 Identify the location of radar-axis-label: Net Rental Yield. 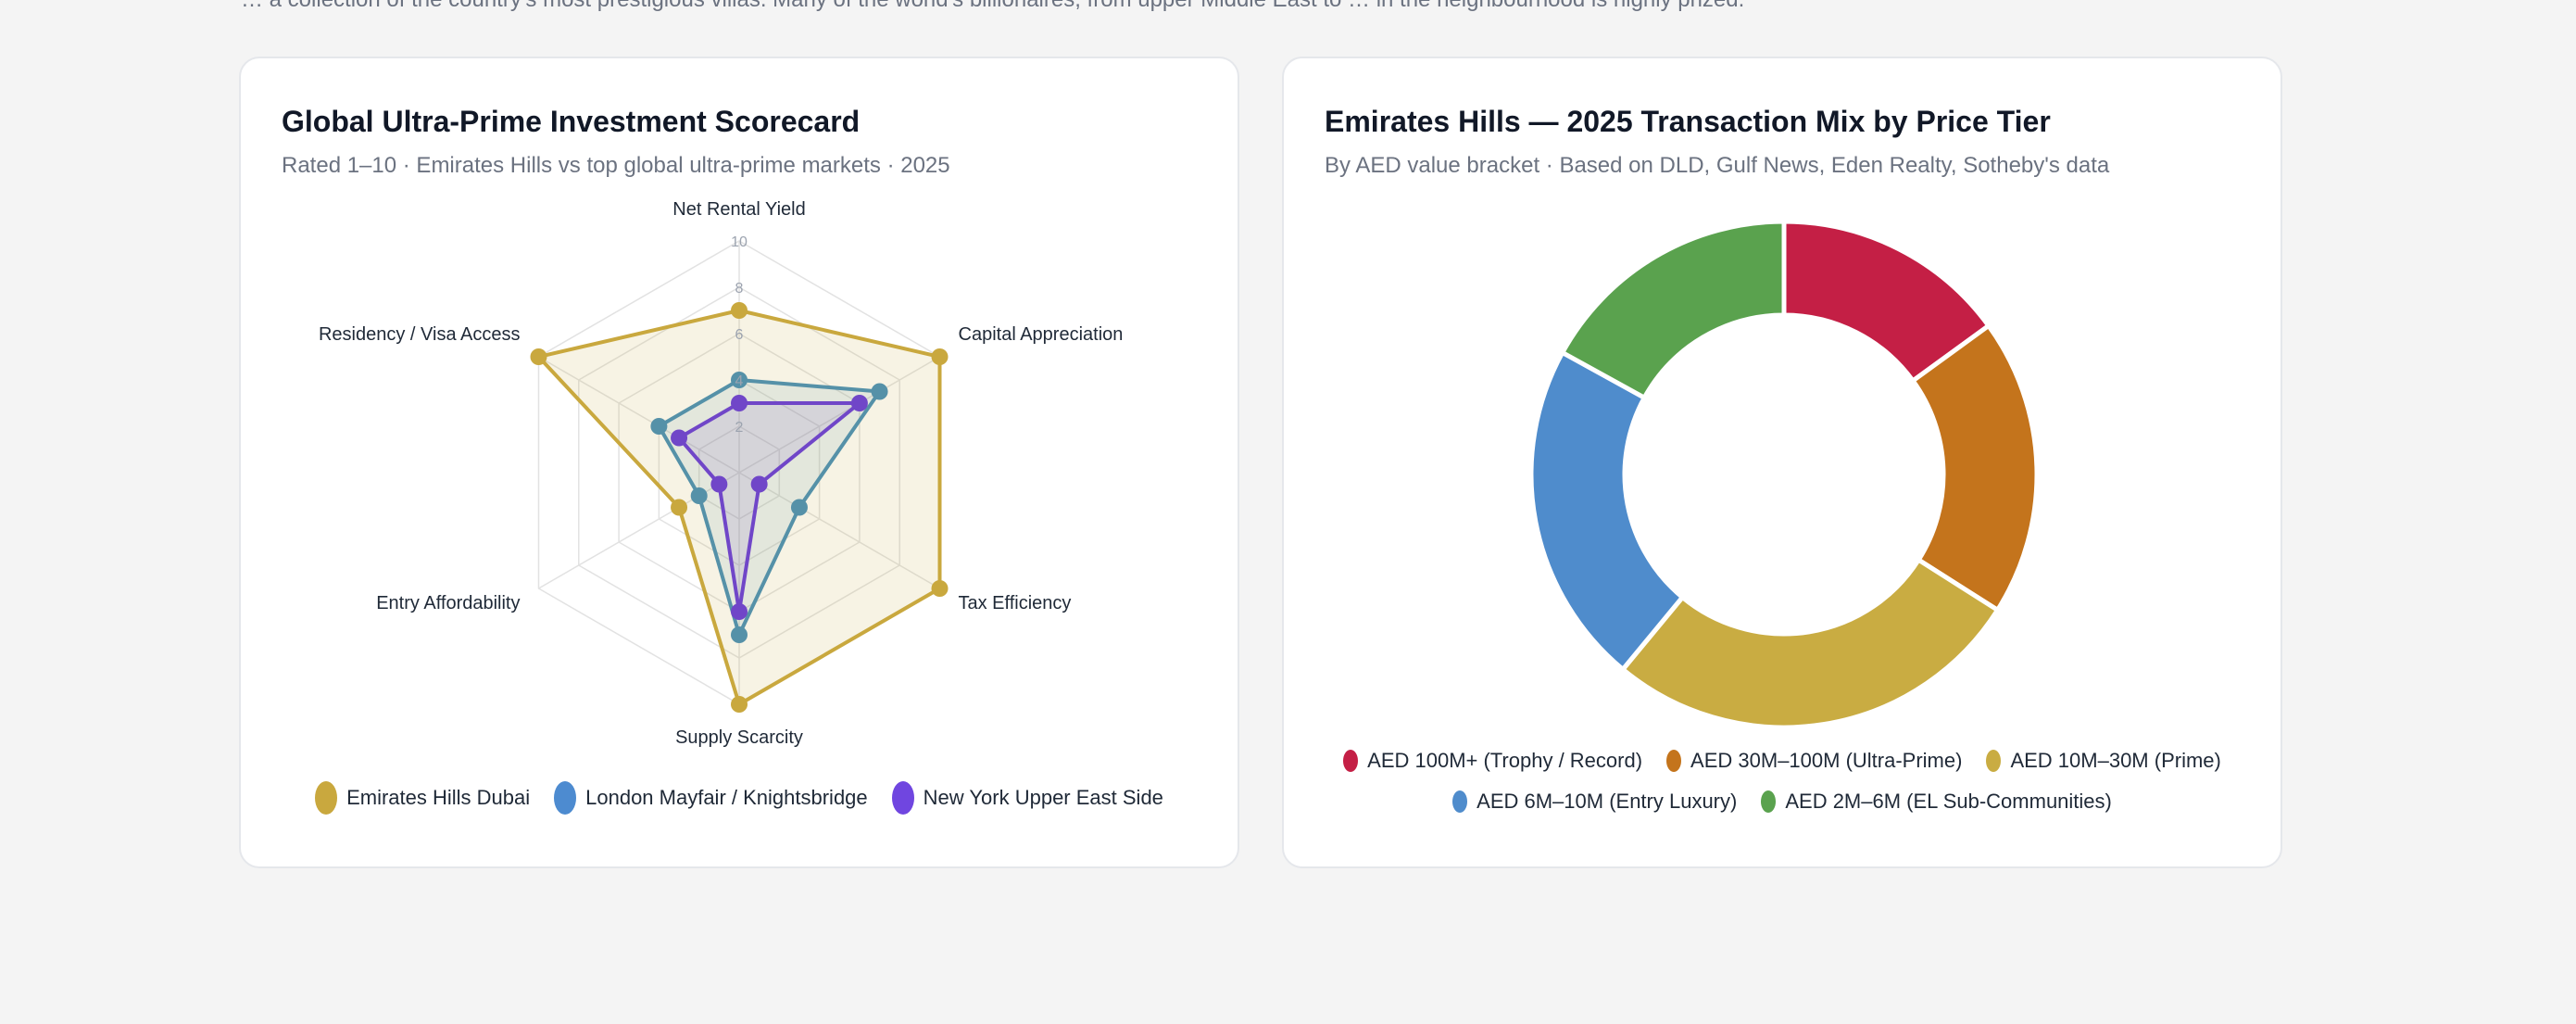
(738, 209).